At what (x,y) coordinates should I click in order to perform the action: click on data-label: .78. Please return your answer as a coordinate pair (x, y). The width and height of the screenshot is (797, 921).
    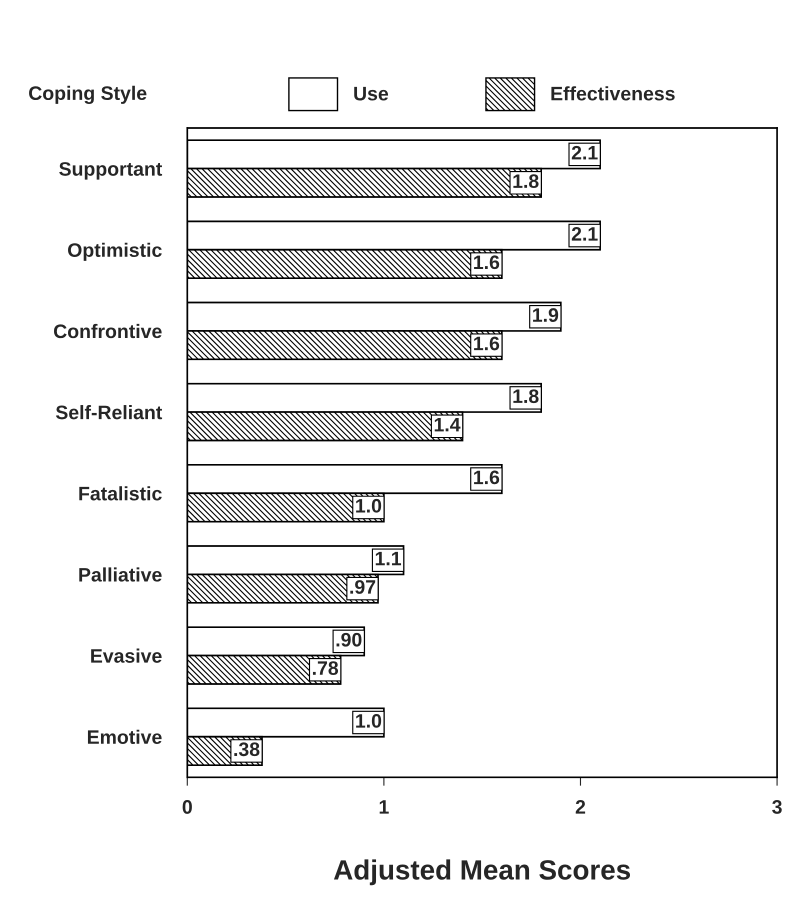
    Looking at the image, I should click on (325, 668).